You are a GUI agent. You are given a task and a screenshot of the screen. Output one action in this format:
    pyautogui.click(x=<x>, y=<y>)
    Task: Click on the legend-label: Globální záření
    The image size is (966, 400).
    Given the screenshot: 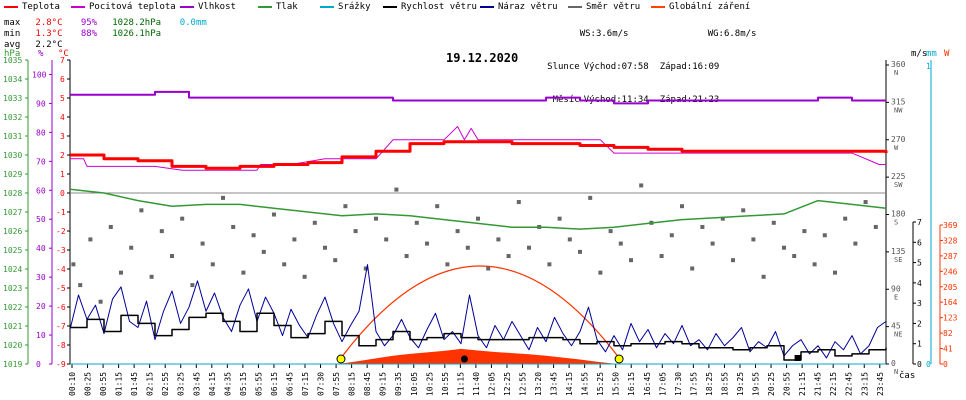 What is the action you would take?
    pyautogui.click(x=710, y=7)
    